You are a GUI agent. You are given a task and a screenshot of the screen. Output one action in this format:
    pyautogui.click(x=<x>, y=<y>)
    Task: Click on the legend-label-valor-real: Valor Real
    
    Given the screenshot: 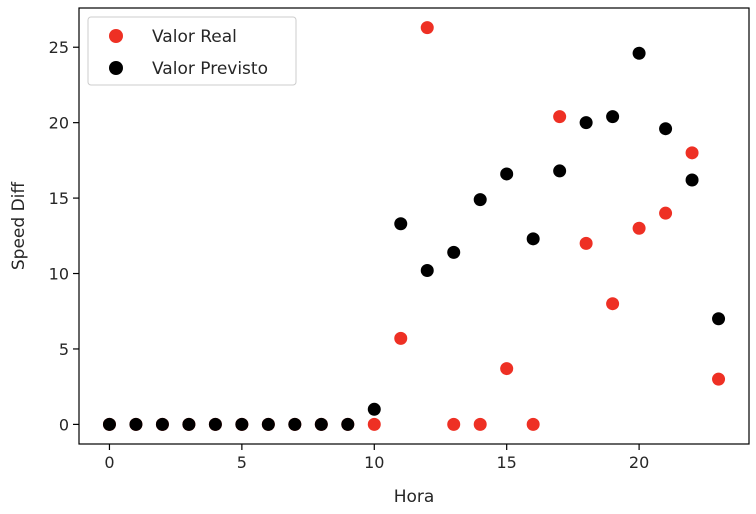 What is the action you would take?
    pyautogui.click(x=194, y=37)
    